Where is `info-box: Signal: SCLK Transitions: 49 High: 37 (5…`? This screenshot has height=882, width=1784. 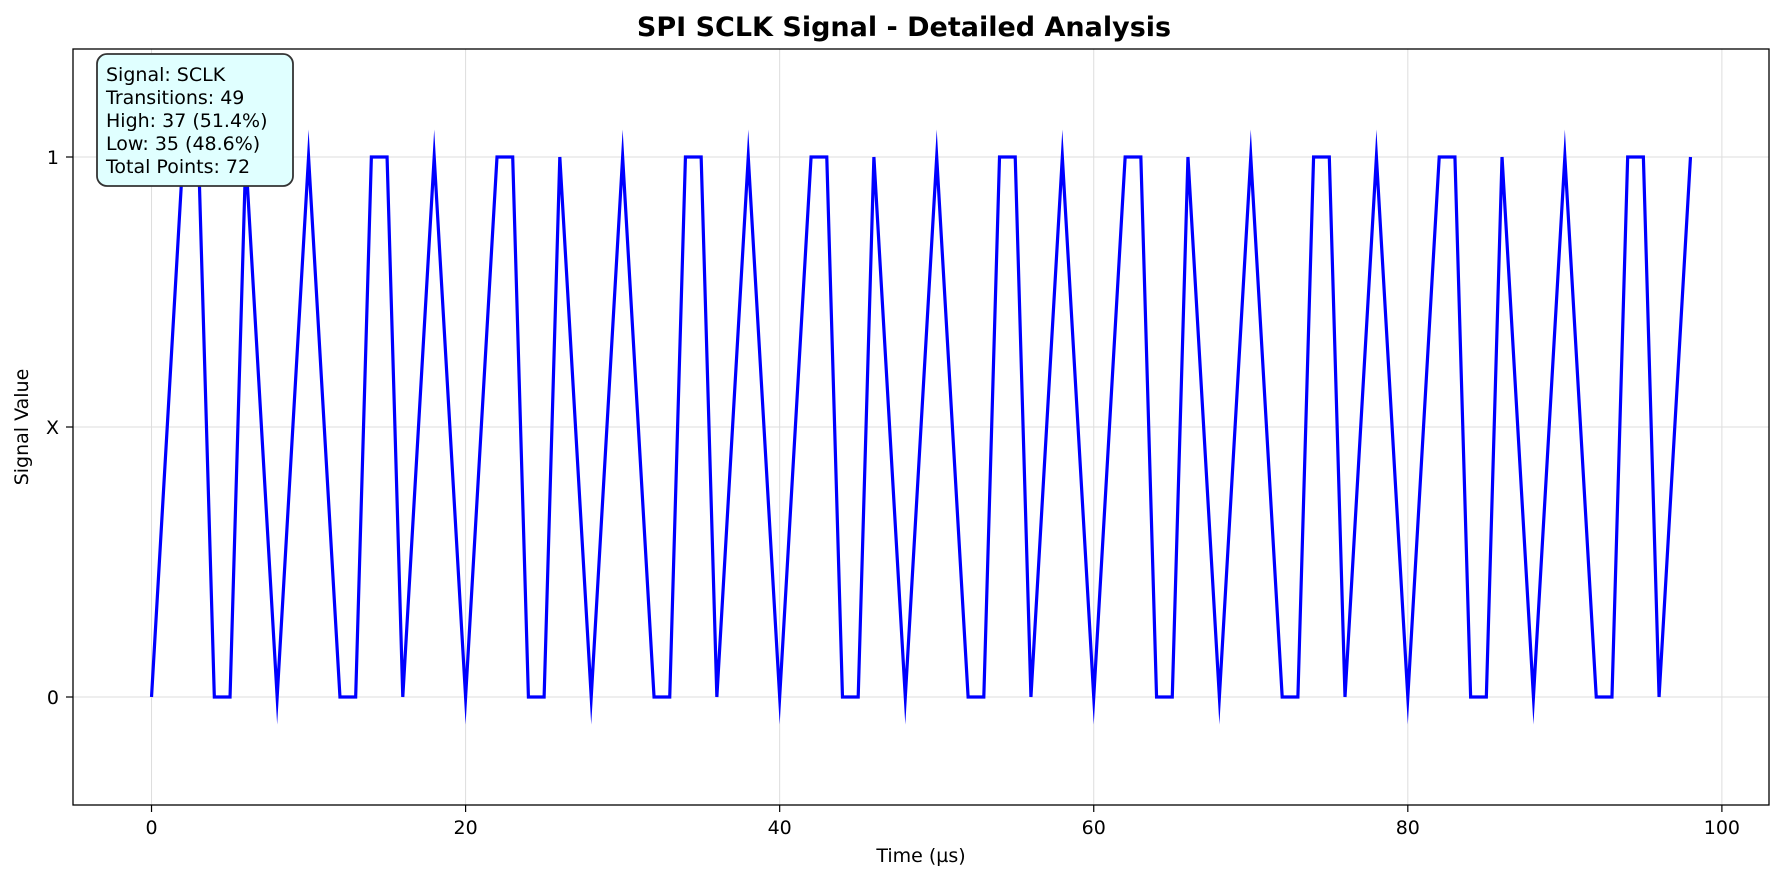 info-box: Signal: SCLK Transitions: 49 High: 37 (5… is located at coordinates (195, 120).